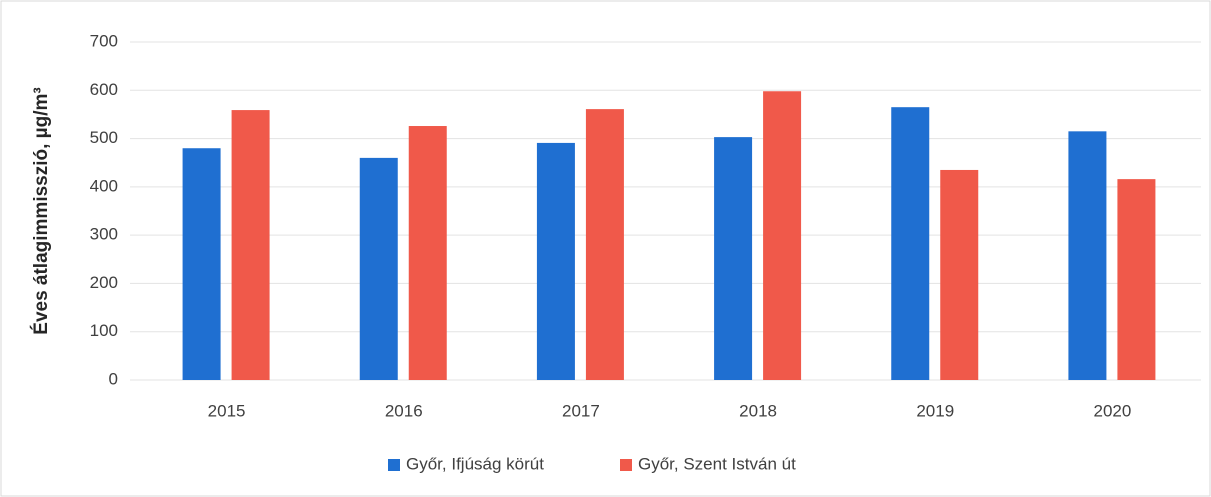 The height and width of the screenshot is (497, 1211). I want to click on legend-label: Győr, Szent István út, so click(717, 463).